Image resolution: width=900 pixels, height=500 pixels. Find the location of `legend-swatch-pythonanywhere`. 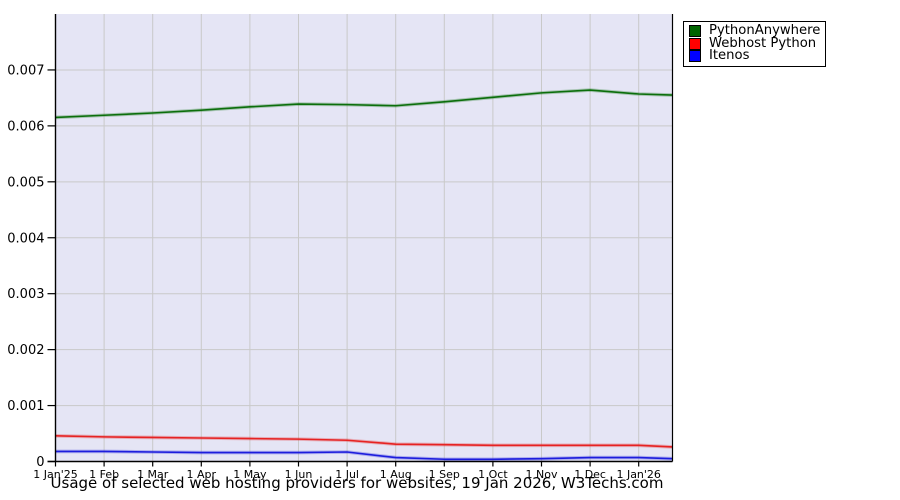

legend-swatch-pythonanywhere is located at coordinates (695, 31).